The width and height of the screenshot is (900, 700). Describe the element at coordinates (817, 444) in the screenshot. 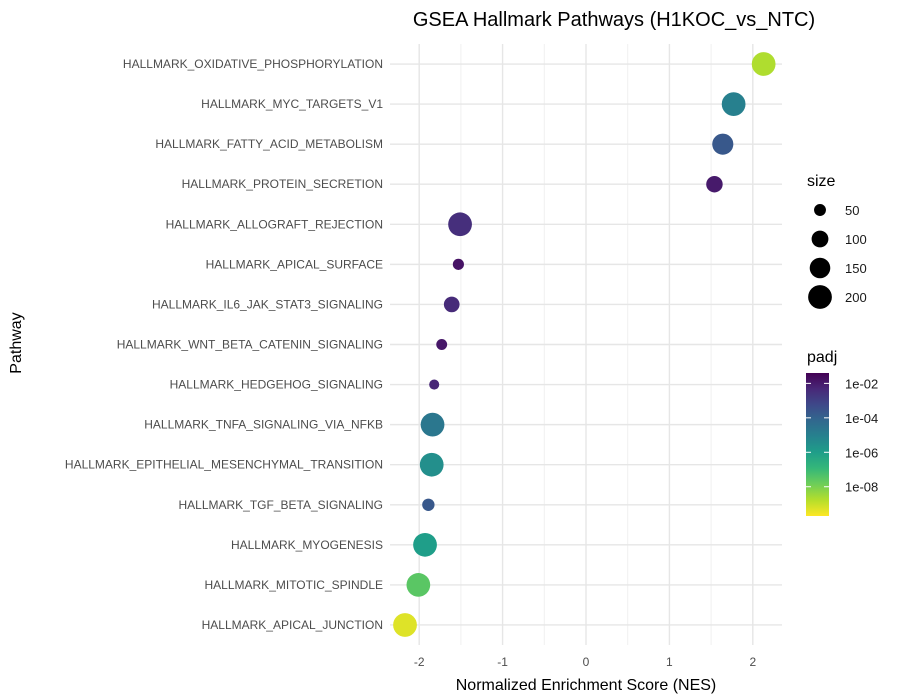

I see `padj-colorbar` at that location.